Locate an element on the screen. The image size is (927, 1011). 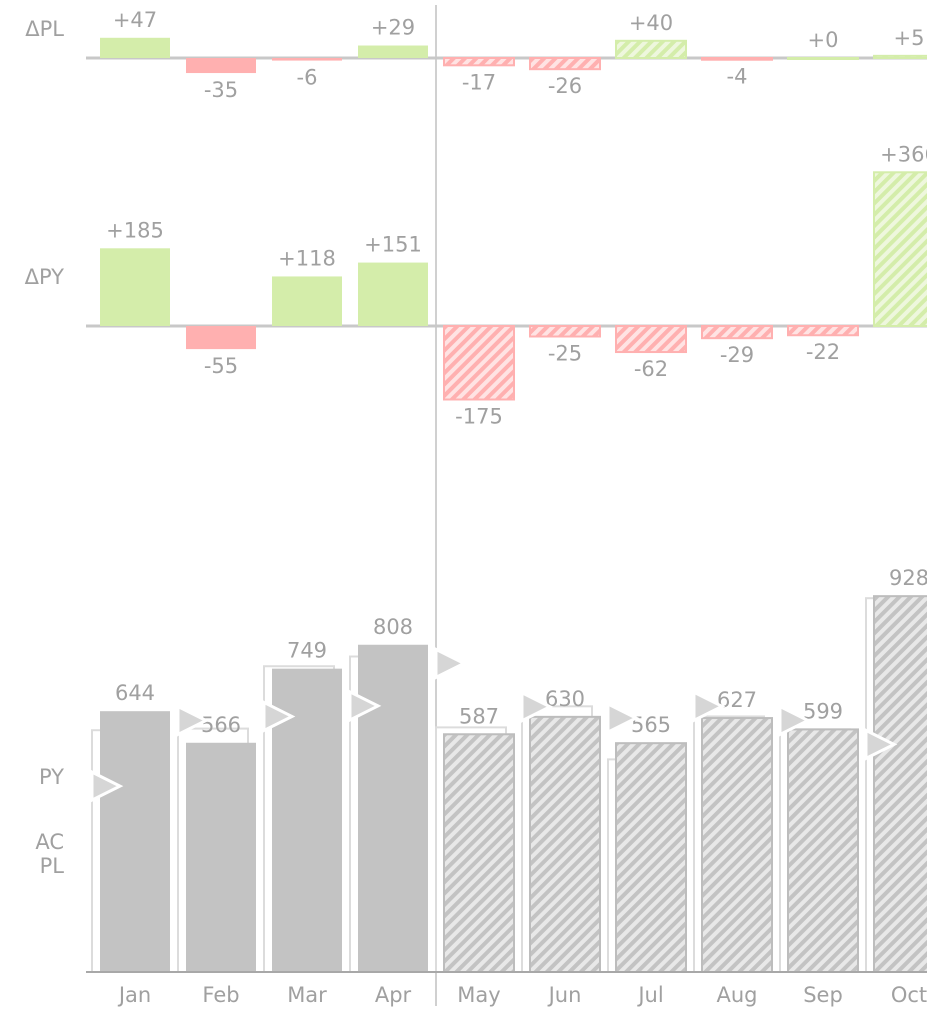
x-tick-label: May is located at coordinates (478, 995).